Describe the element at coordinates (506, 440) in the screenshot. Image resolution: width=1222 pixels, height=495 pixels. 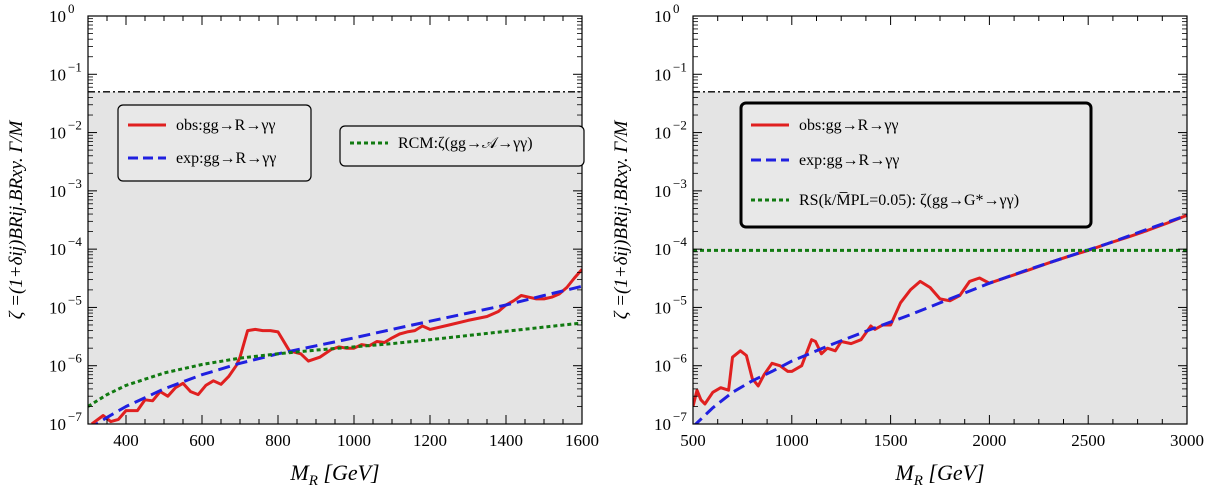
I see `x-tick-label: 1400` at that location.